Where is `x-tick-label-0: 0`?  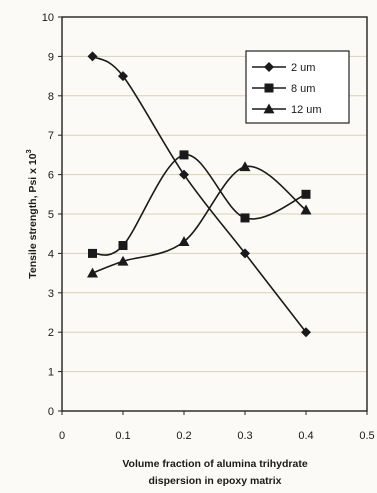
x-tick-label-0: 0 is located at coordinates (62, 436).